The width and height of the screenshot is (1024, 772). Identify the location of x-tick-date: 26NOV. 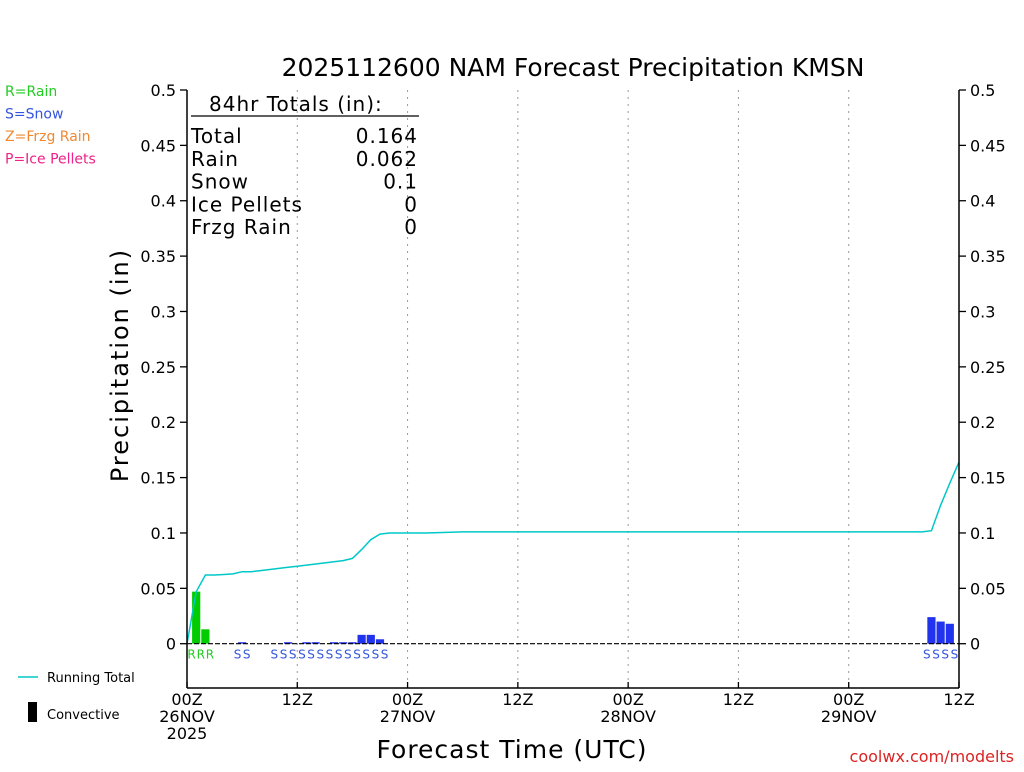
(187, 716).